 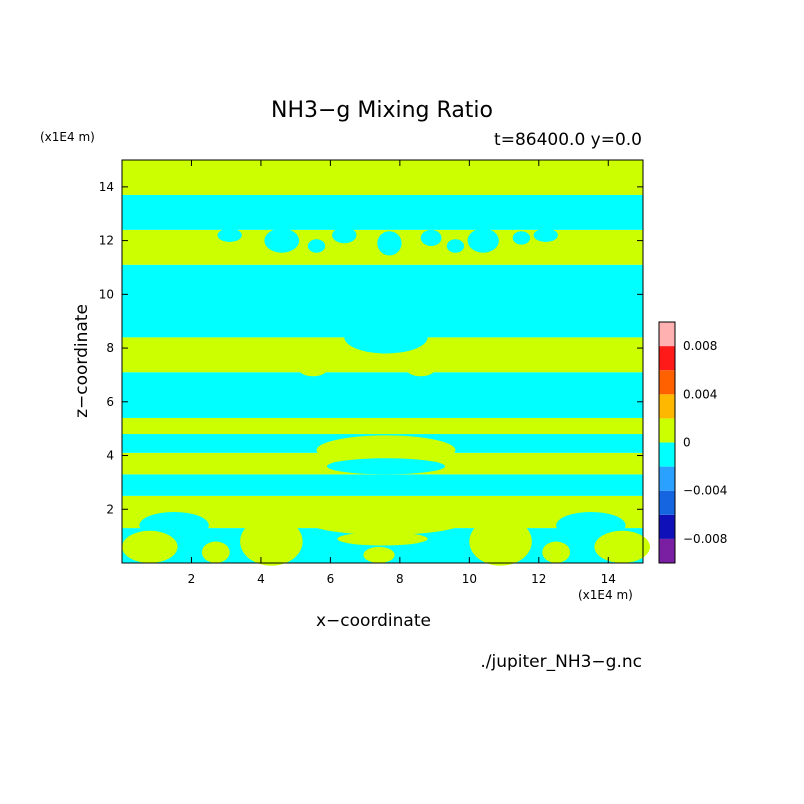 What do you see at coordinates (192, 579) in the screenshot?
I see `x-tick-label: 2` at bounding box center [192, 579].